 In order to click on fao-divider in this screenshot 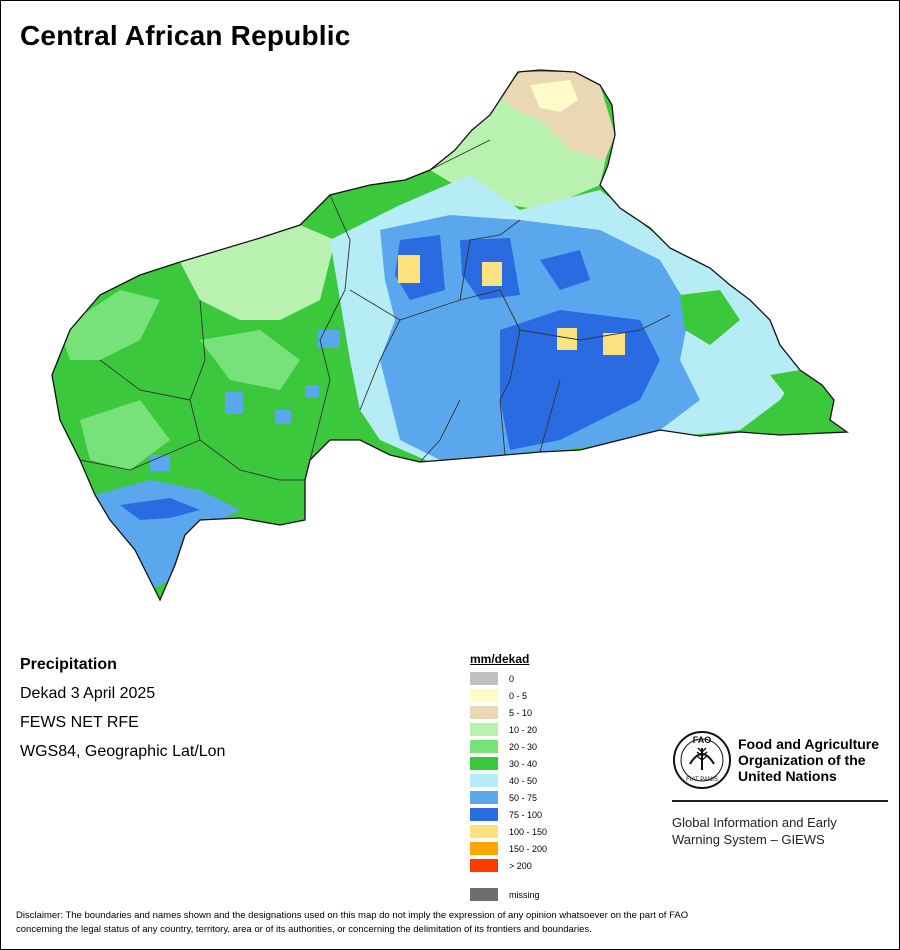, I will do `click(780, 801)`.